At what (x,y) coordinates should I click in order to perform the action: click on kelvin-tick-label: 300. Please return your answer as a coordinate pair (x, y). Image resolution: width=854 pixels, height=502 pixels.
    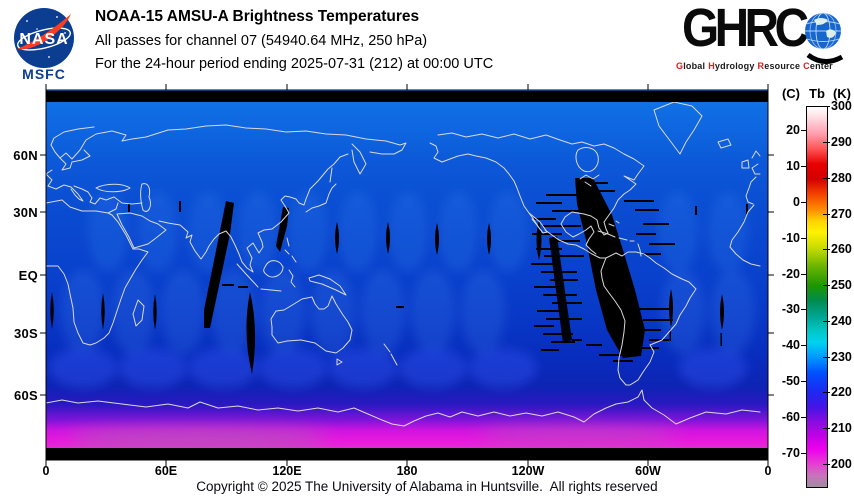
    Looking at the image, I should click on (838, 106).